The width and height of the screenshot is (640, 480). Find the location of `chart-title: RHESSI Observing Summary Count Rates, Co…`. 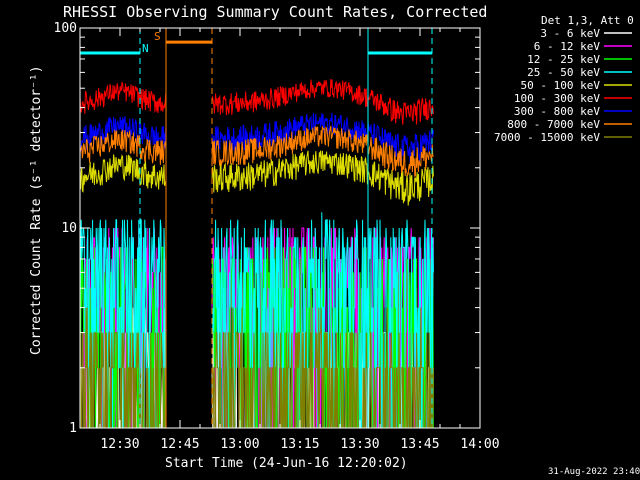

chart-title: RHESSI Observing Summary Count Rates, Co… is located at coordinates (275, 12).